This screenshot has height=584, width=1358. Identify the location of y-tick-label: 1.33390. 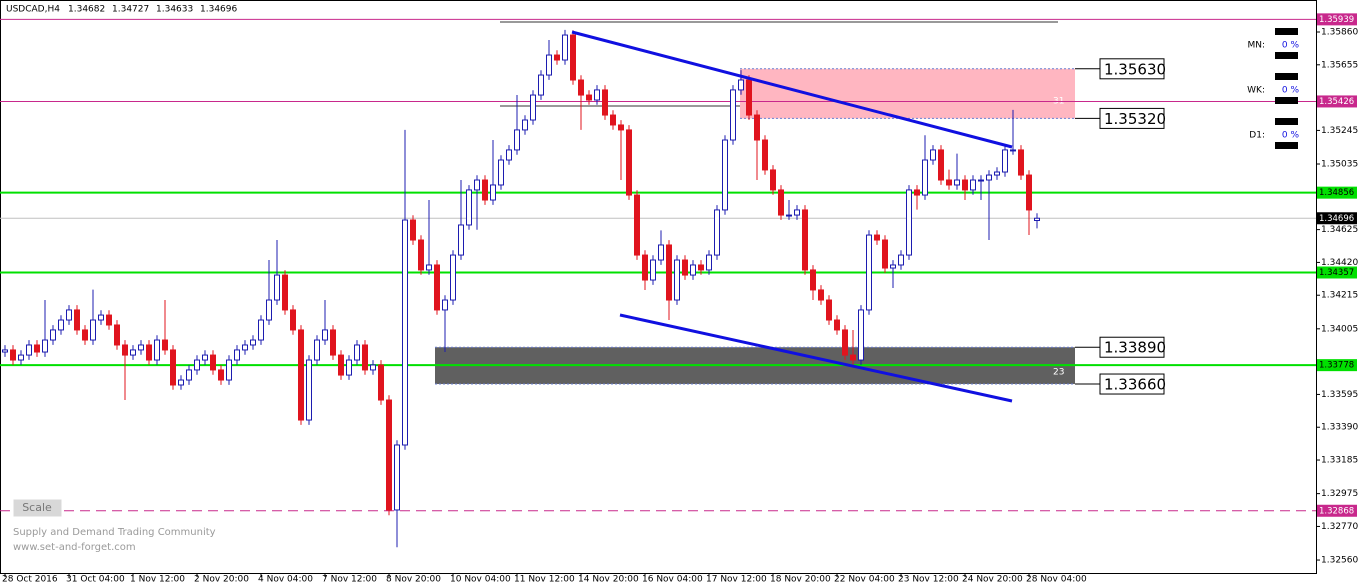
(1339, 428).